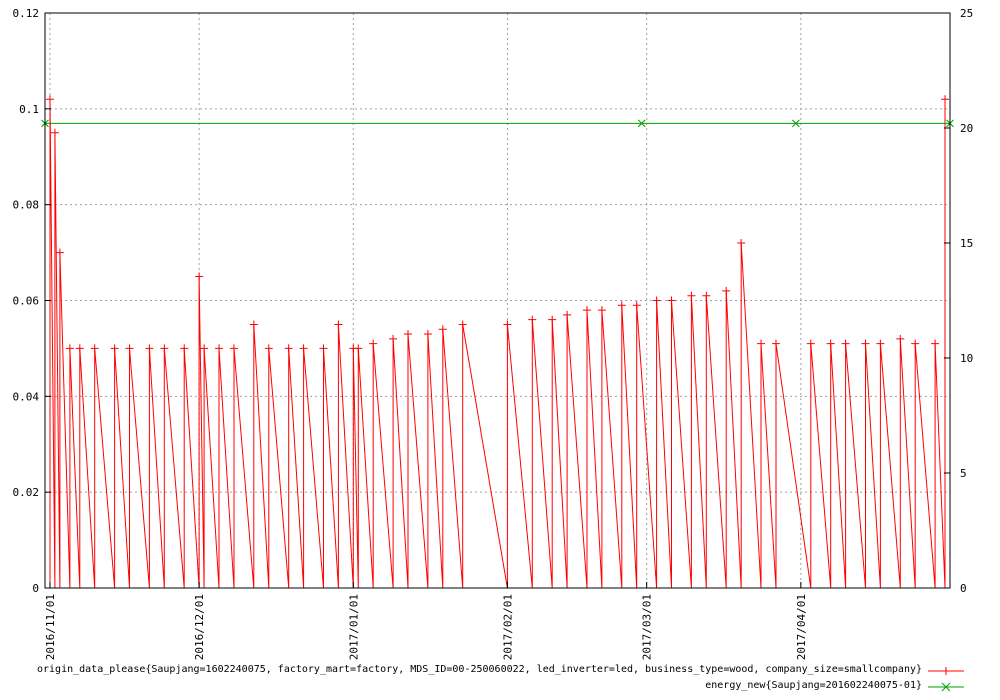 This screenshot has height=700, width=1000. Describe the element at coordinates (966, 128) in the screenshot. I see `y2-tick-label: 20` at that location.